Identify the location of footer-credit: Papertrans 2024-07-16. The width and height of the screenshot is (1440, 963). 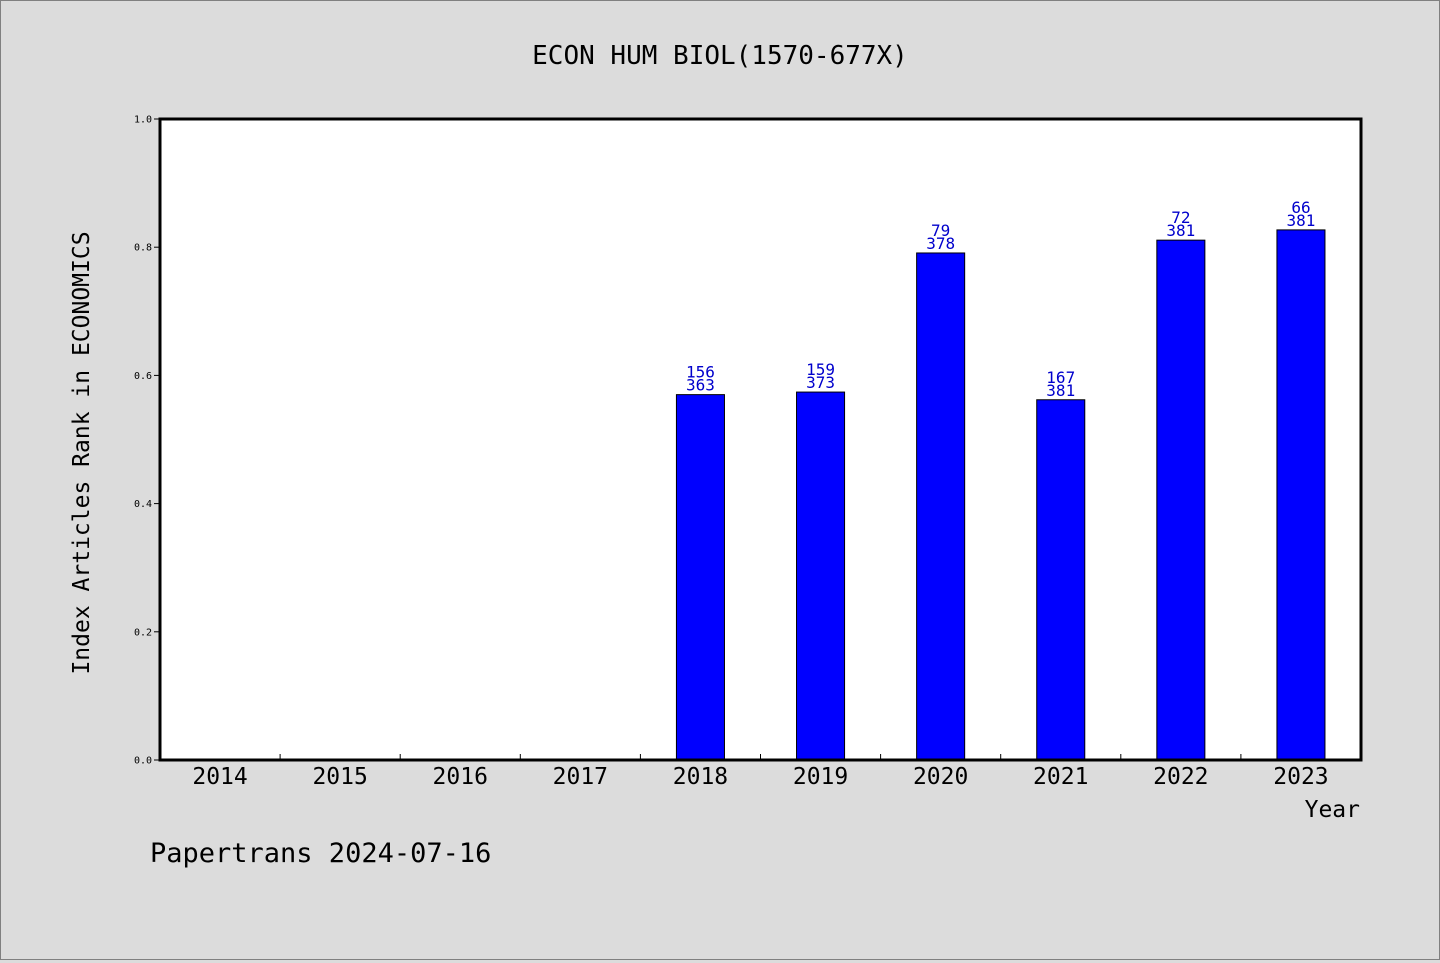
(320, 853).